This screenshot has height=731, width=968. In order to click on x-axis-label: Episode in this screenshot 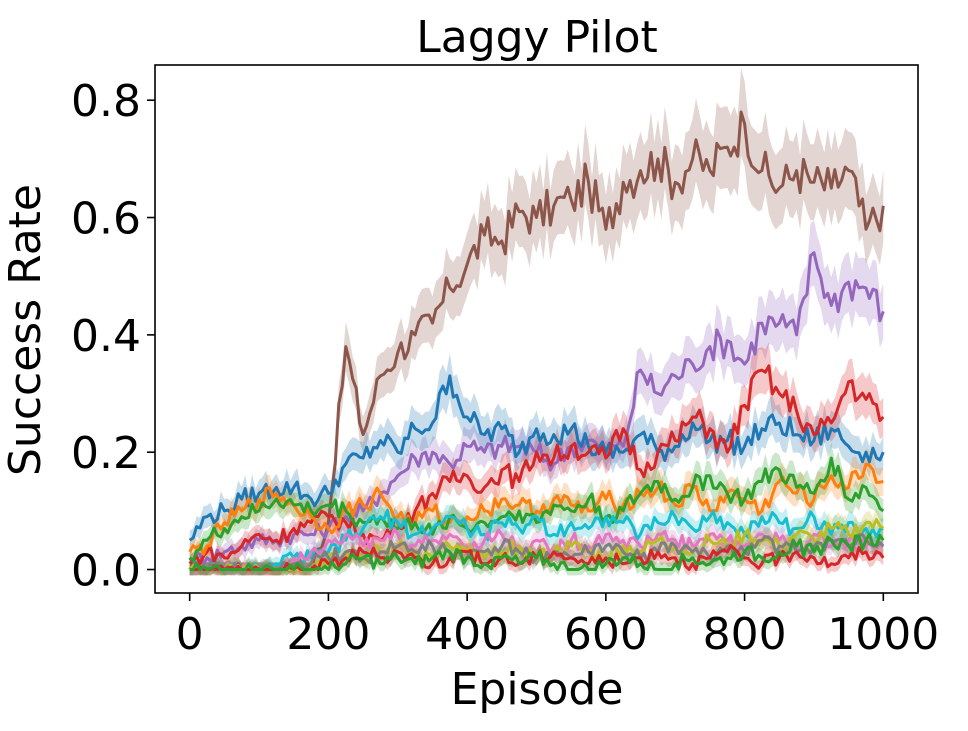, I will do `click(537, 689)`.